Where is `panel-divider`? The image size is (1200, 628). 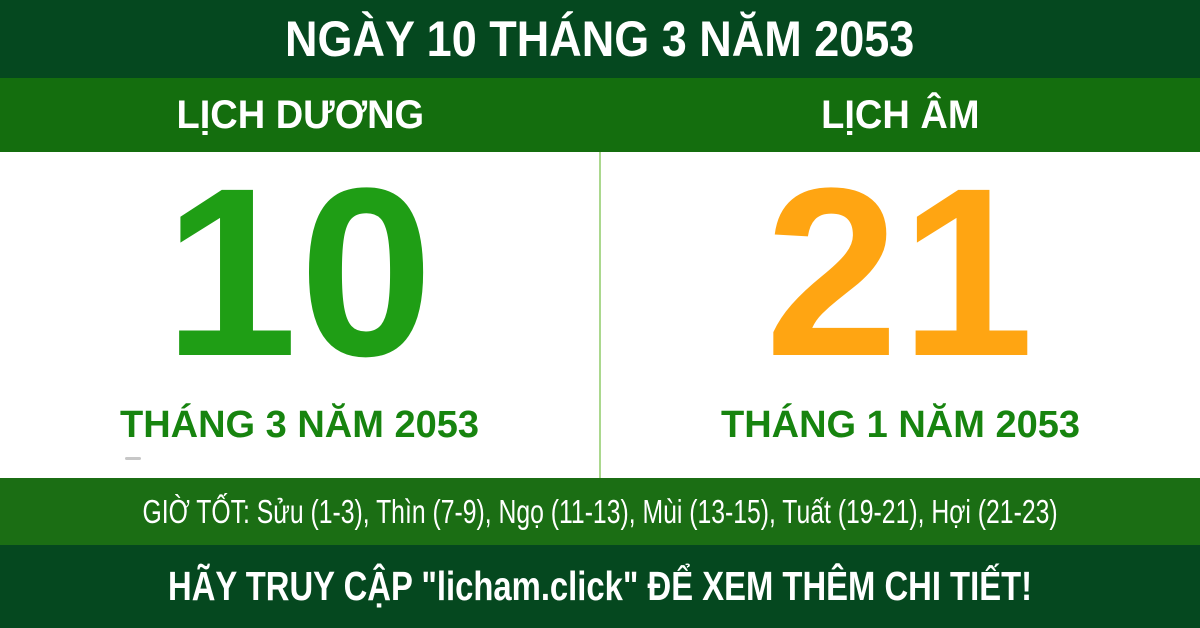
panel-divider is located at coordinates (600, 315).